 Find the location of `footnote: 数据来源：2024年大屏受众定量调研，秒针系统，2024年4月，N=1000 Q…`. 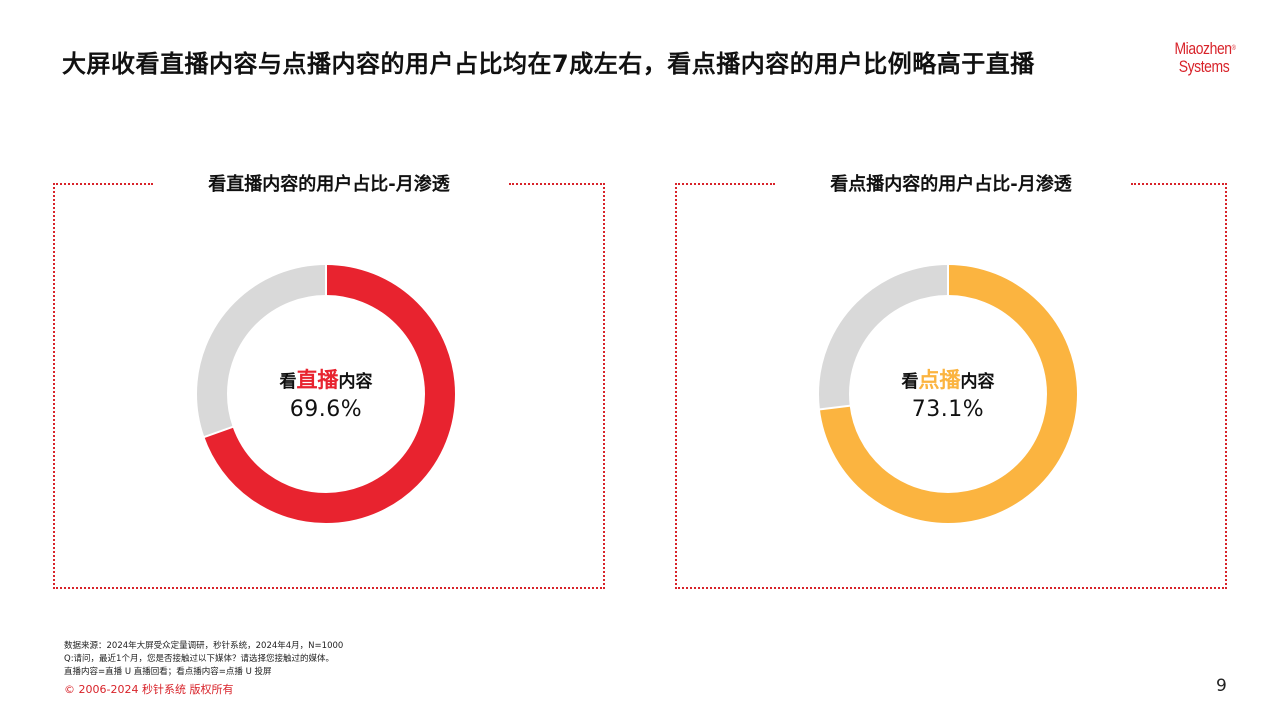

footnote: 数据来源：2024年大屏受众定量调研，秒针系统，2024年4月，N=1000 Q… is located at coordinates (203, 659).